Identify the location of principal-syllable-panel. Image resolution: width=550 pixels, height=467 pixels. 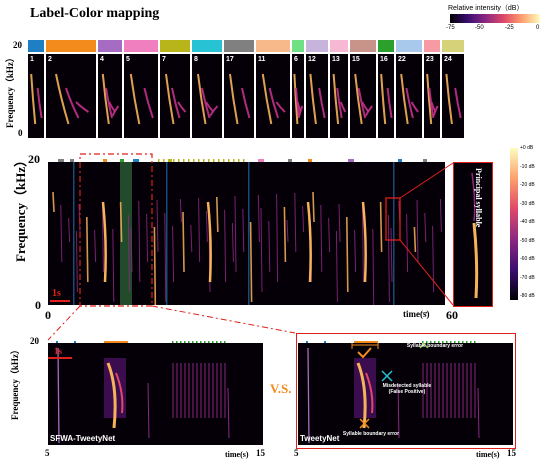
(473, 234).